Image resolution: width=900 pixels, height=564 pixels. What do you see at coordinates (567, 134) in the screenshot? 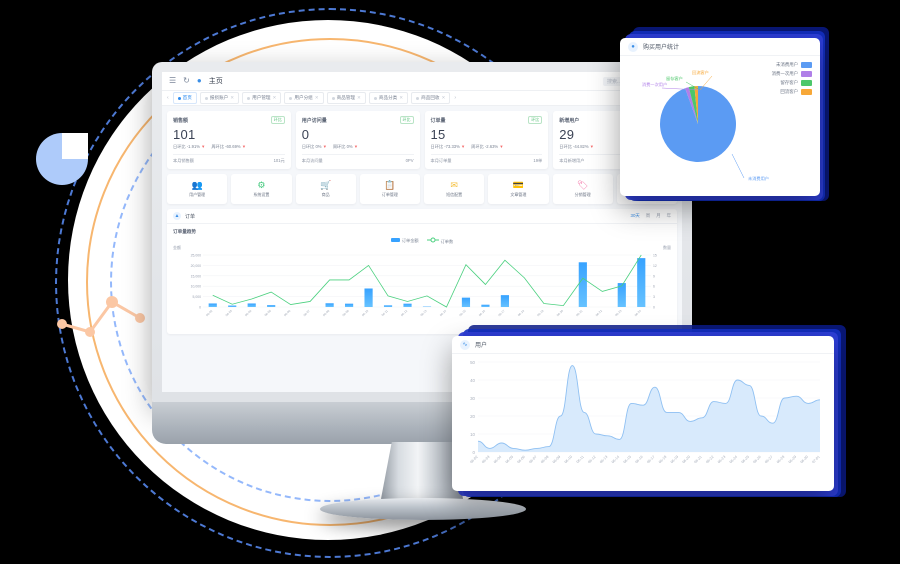
I see `card-value: 29` at bounding box center [567, 134].